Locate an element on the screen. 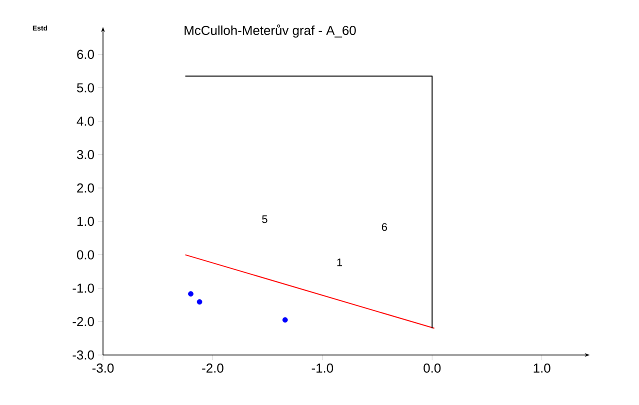 Image resolution: width=639 pixels, height=405 pixels. y-tick-label: 3.0 is located at coordinates (85, 155).